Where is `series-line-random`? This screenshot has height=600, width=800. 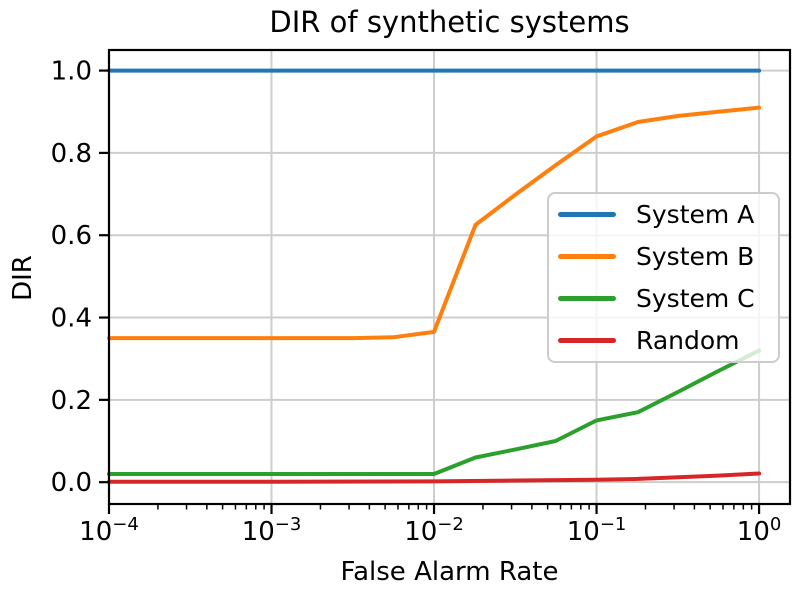
series-line-random is located at coordinates (434, 477).